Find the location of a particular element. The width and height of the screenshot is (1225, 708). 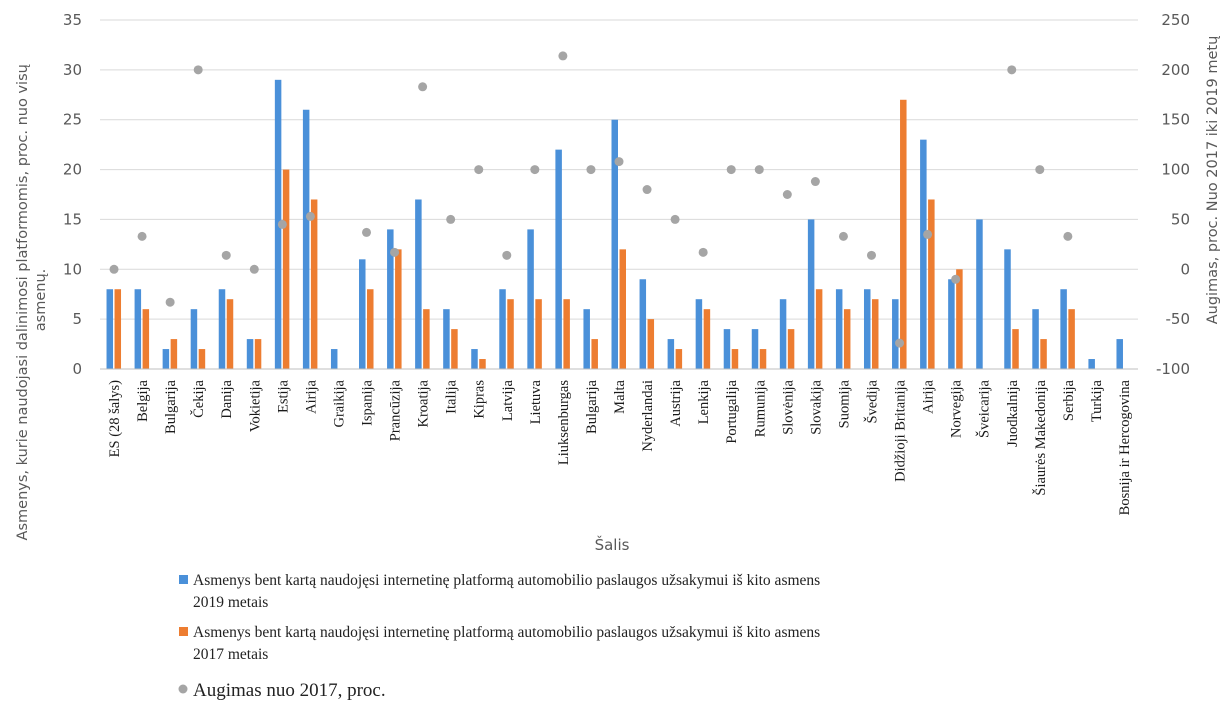

x-tick-label: Kroatija is located at coordinates (424, 403).